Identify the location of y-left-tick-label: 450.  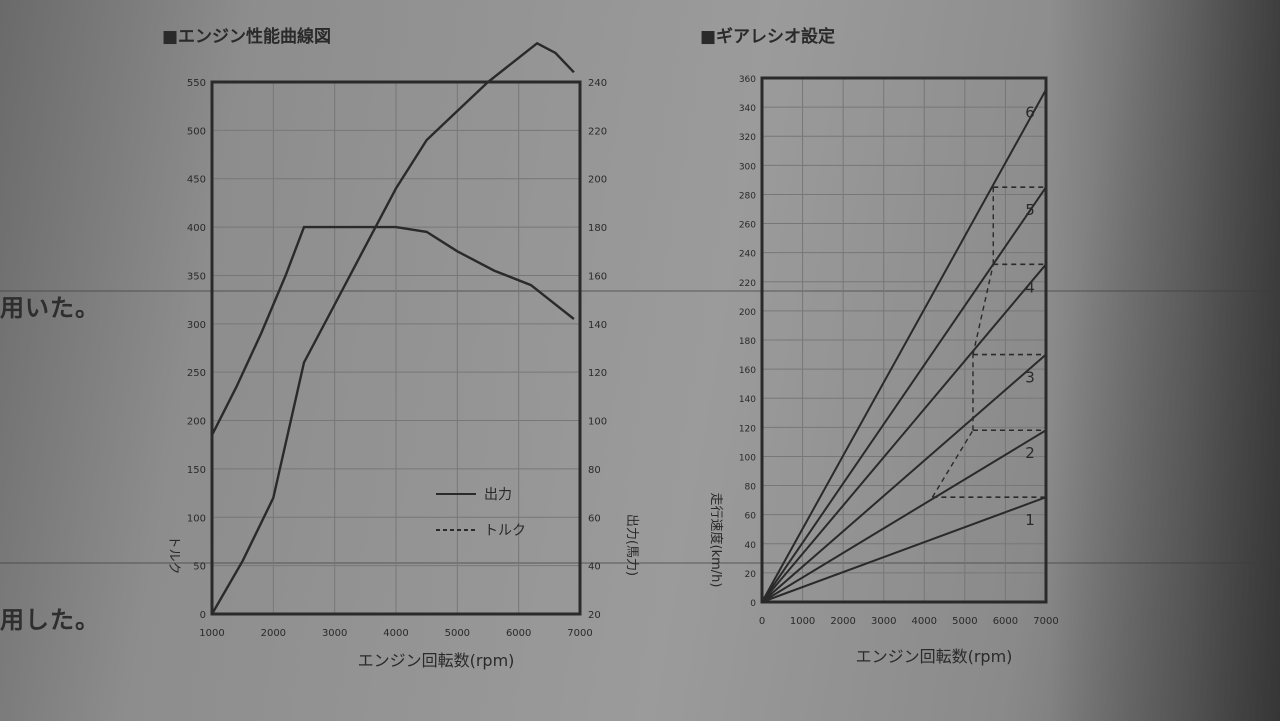
(196, 180).